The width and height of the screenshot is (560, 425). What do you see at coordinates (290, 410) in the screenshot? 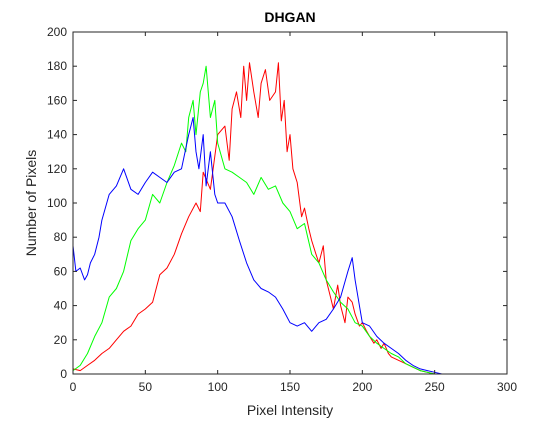
I see `x-axis-label: Pixel Intensity` at bounding box center [290, 410].